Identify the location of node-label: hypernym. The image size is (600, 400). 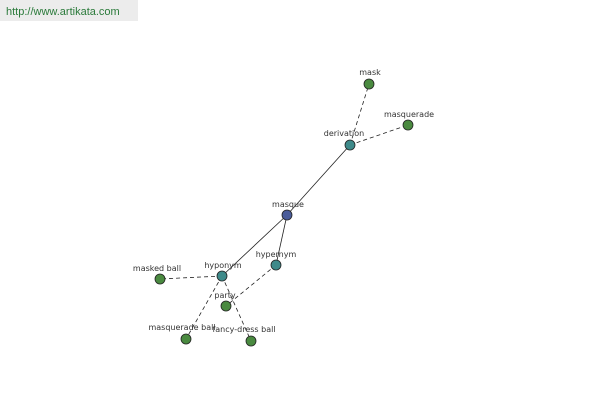
(276, 254).